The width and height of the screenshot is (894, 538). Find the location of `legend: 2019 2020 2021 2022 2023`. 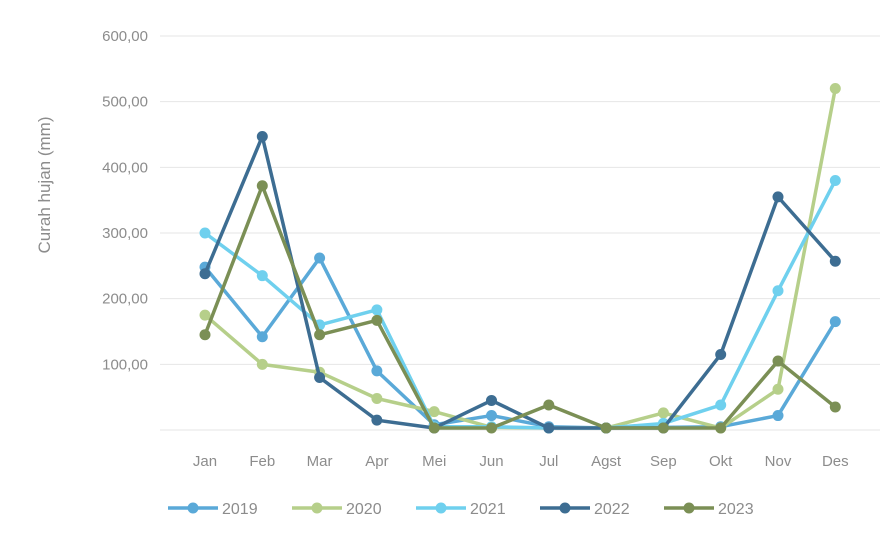

legend: 2019 2020 2021 2022 2023 is located at coordinates (461, 509).